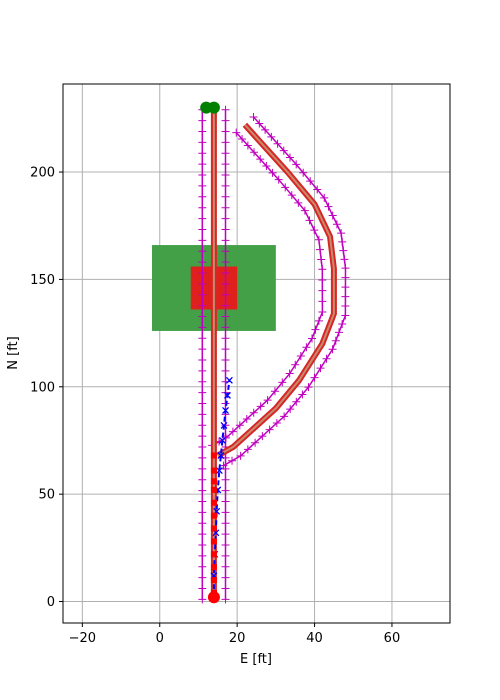  I want to click on y-tick-label: 150, so click(42, 280).